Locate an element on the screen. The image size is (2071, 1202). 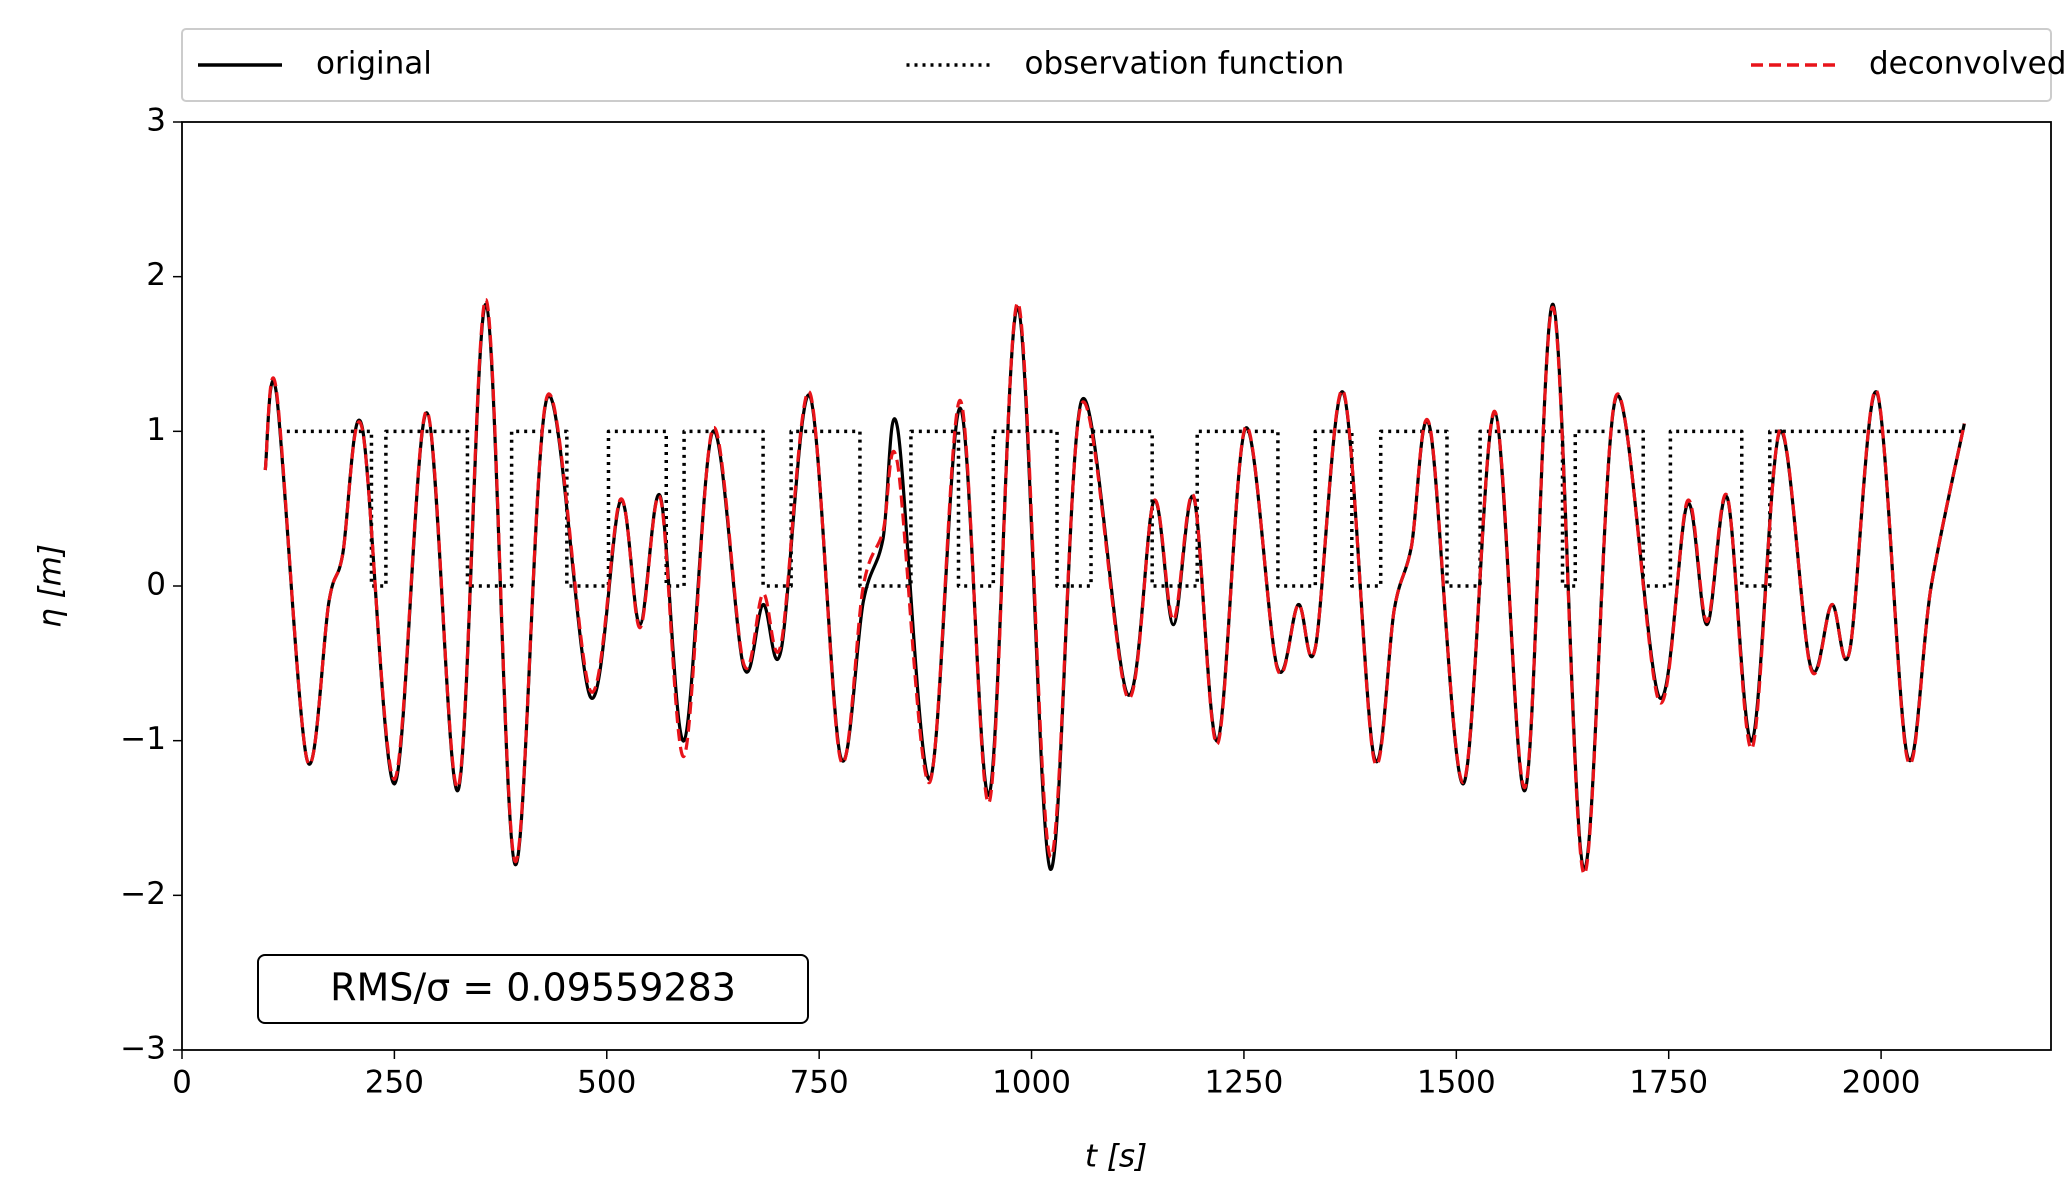
x-tick-label: 1750 is located at coordinates (1668, 1083).